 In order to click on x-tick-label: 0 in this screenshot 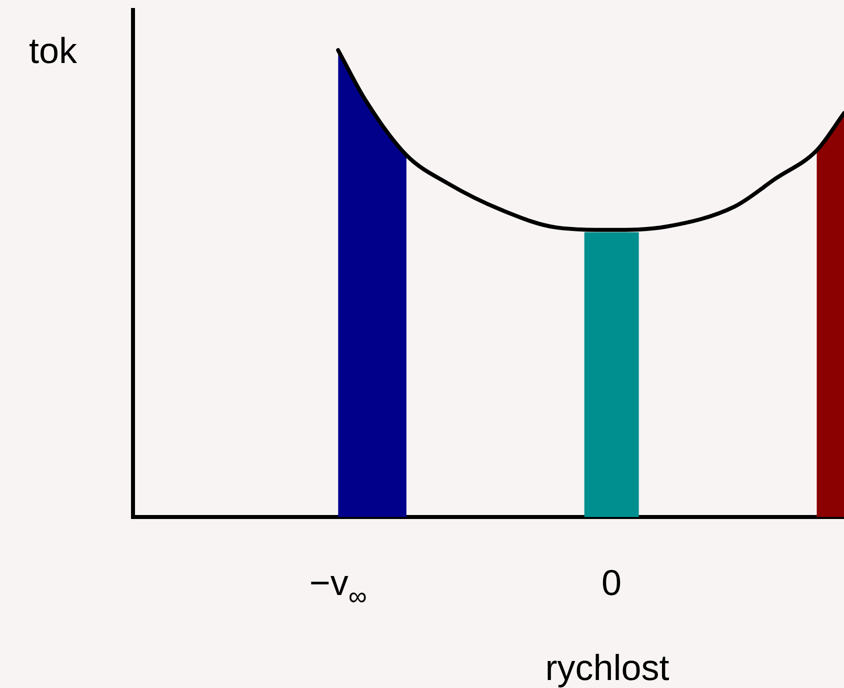, I will do `click(612, 582)`.